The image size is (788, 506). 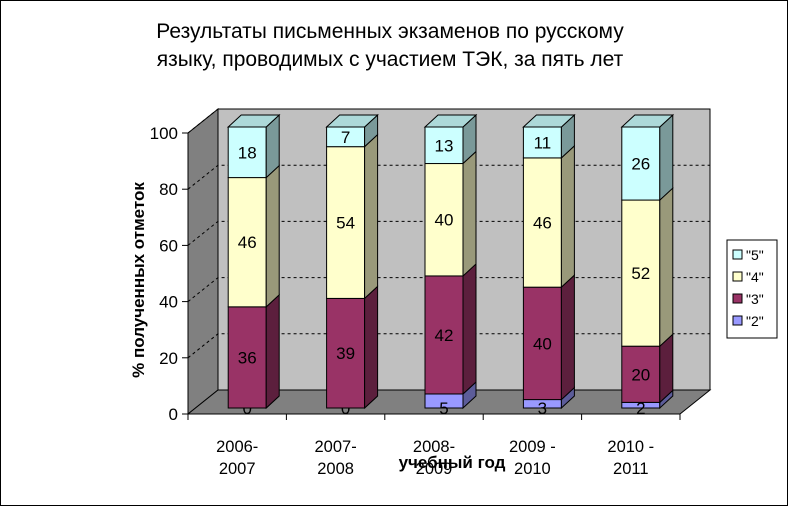 I want to click on data-label: 2, so click(x=640, y=408).